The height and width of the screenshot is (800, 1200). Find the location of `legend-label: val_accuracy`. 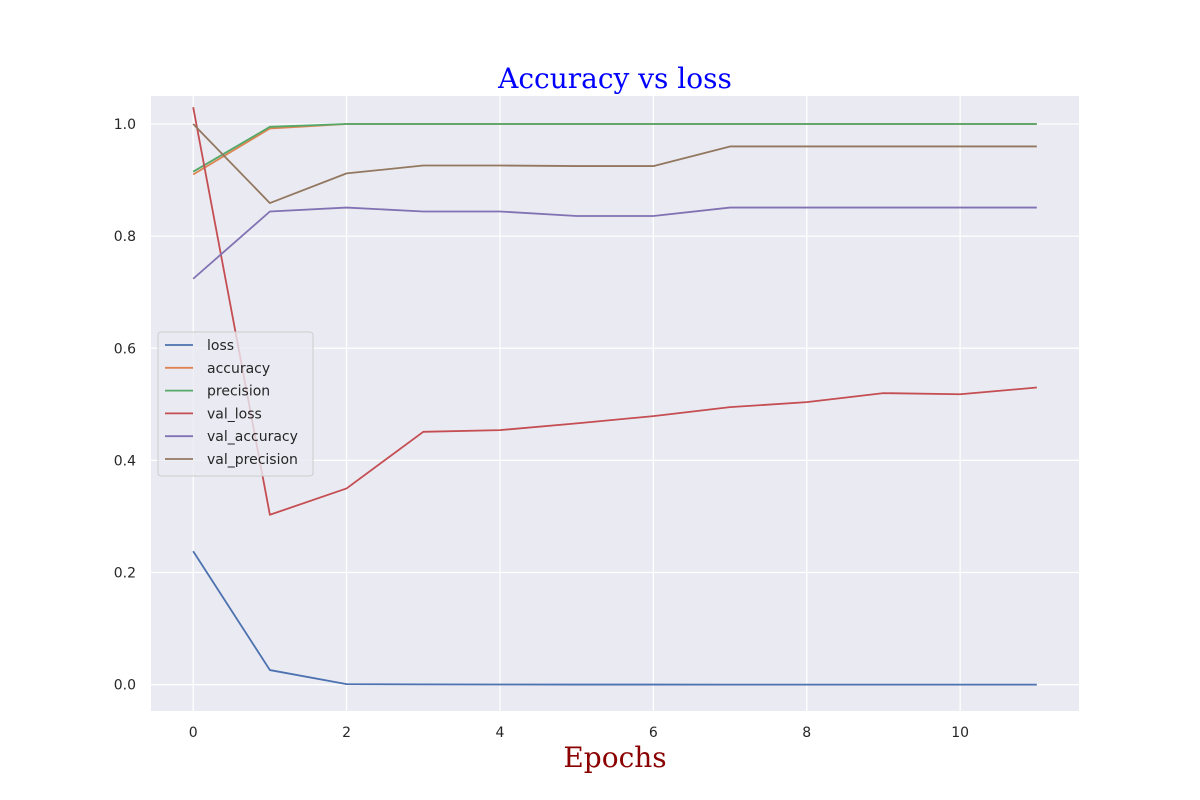

legend-label: val_accuracy is located at coordinates (252, 437).